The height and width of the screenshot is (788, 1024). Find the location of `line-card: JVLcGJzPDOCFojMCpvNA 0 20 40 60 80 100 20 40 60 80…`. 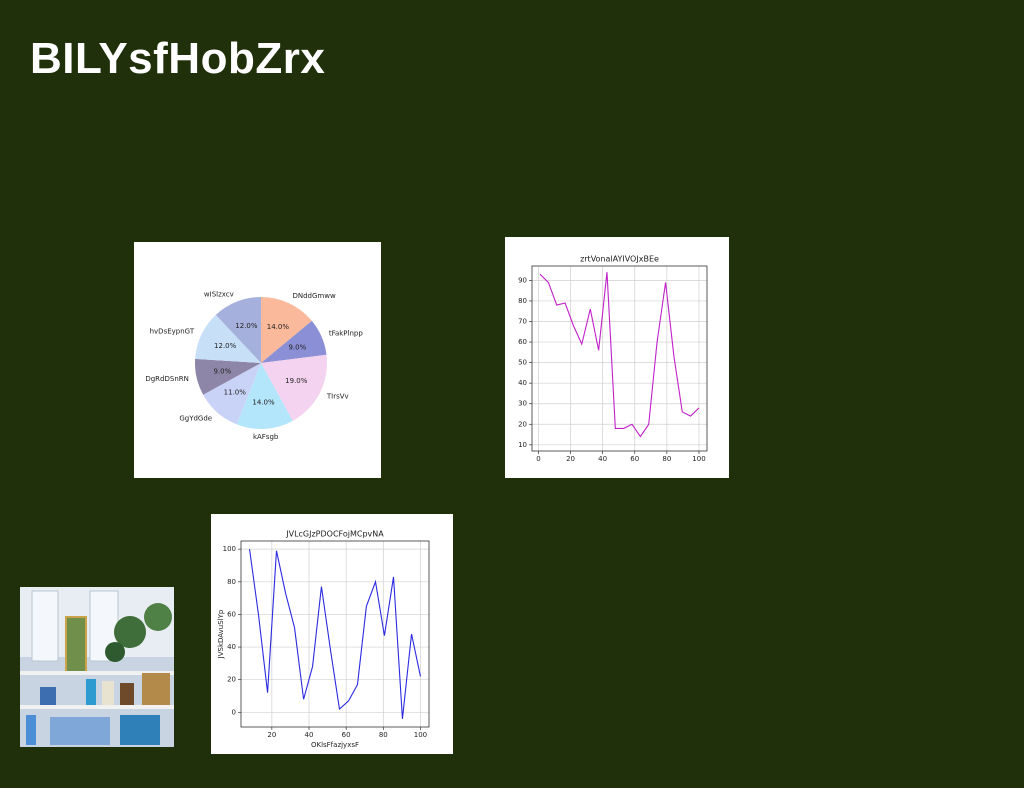

line-card: JVLcGJzPDOCFojMCpvNA 0 20 40 60 80 100 20 40 60 80… is located at coordinates (332, 634).